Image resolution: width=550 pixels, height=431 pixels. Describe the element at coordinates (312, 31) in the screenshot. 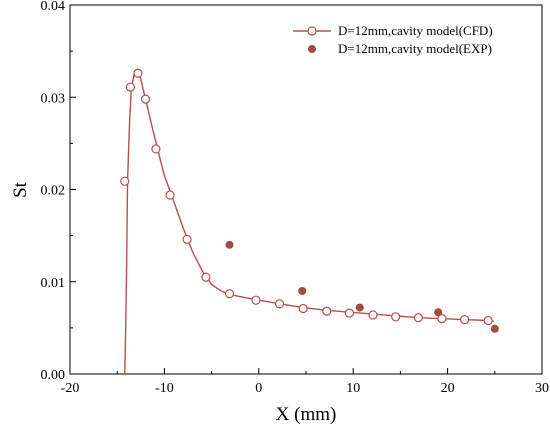

I see `legend-cfd-marker` at that location.